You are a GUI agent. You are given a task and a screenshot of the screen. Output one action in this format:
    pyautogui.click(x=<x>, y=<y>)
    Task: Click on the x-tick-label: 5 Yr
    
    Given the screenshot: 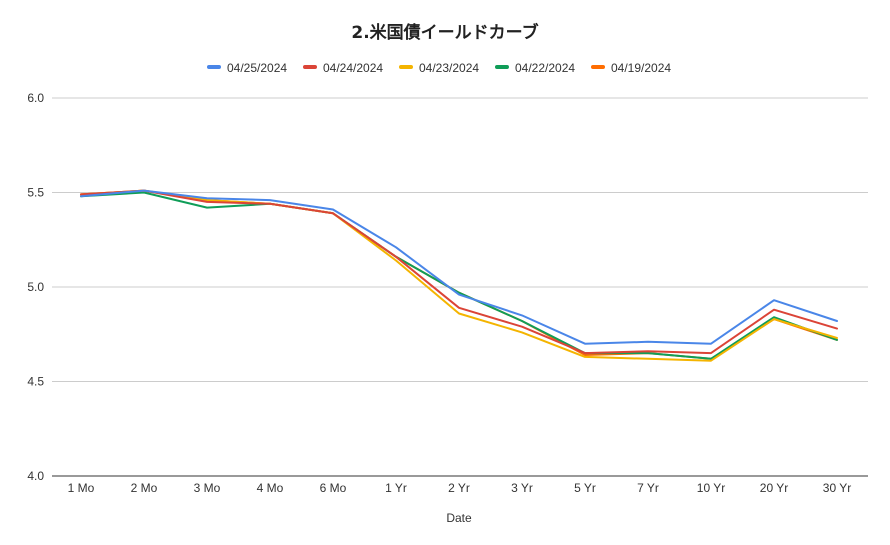 What is the action you would take?
    pyautogui.click(x=585, y=488)
    